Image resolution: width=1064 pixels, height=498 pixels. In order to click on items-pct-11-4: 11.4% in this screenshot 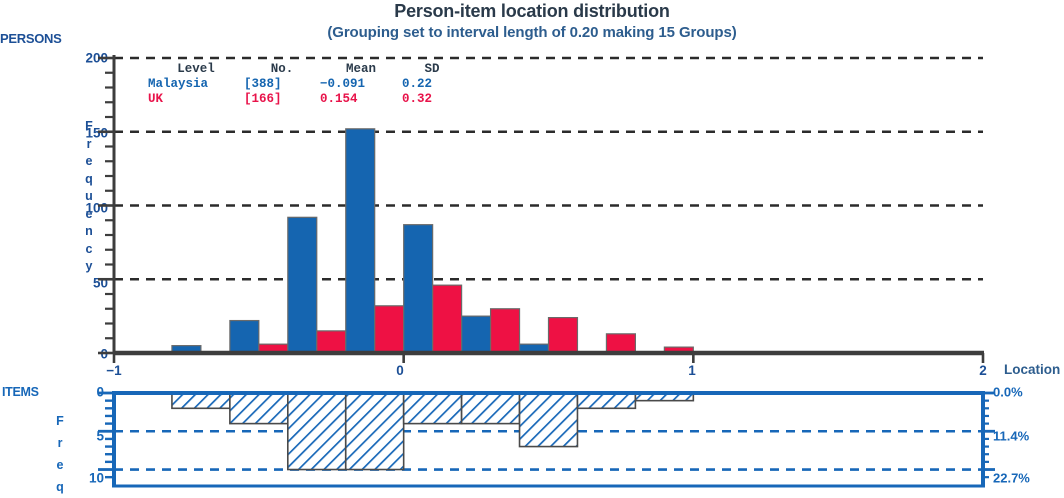, I will do `click(1011, 436)`.